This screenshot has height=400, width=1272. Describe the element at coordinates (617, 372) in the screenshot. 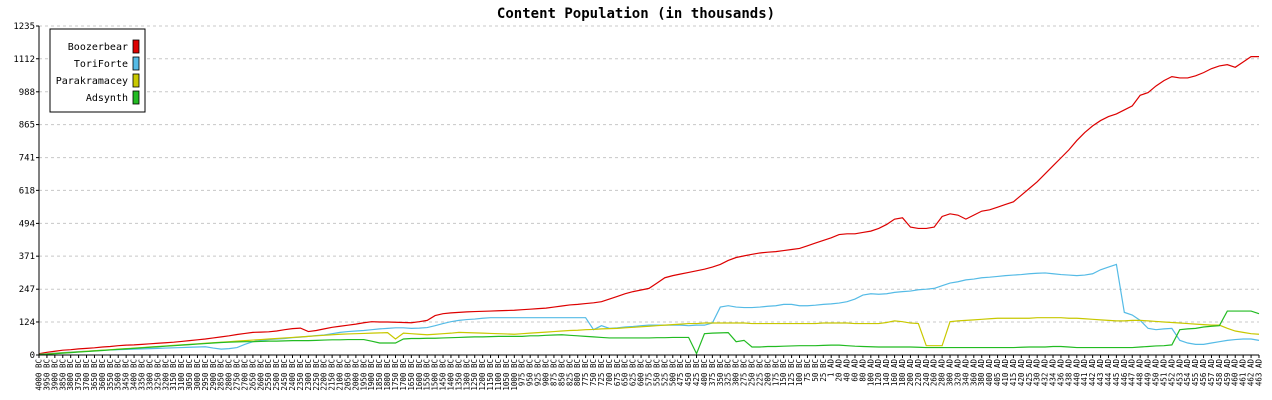

I see `x-tick-label: 675 BC` at that location.